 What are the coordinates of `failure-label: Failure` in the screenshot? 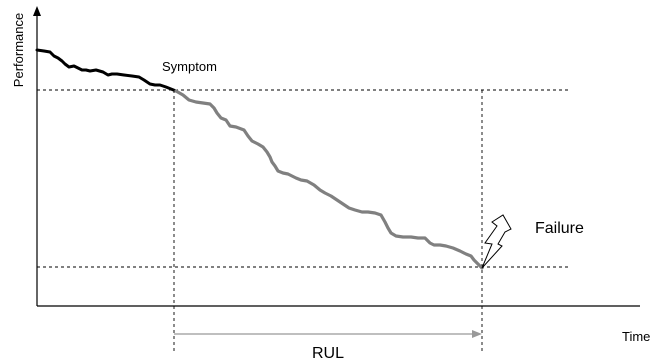 It's located at (559, 228).